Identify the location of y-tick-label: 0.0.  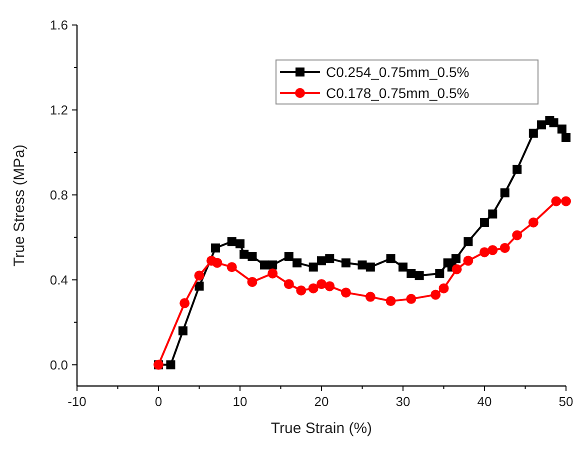
(59, 364).